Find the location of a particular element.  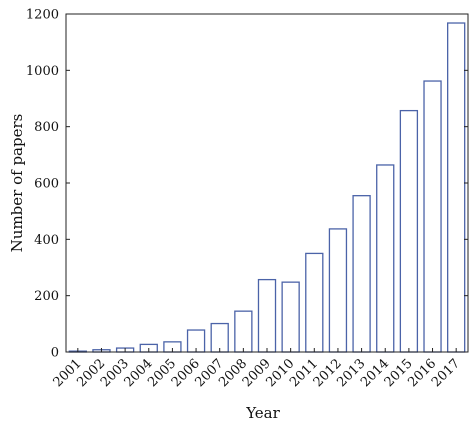

bar-2007 is located at coordinates (219, 337).